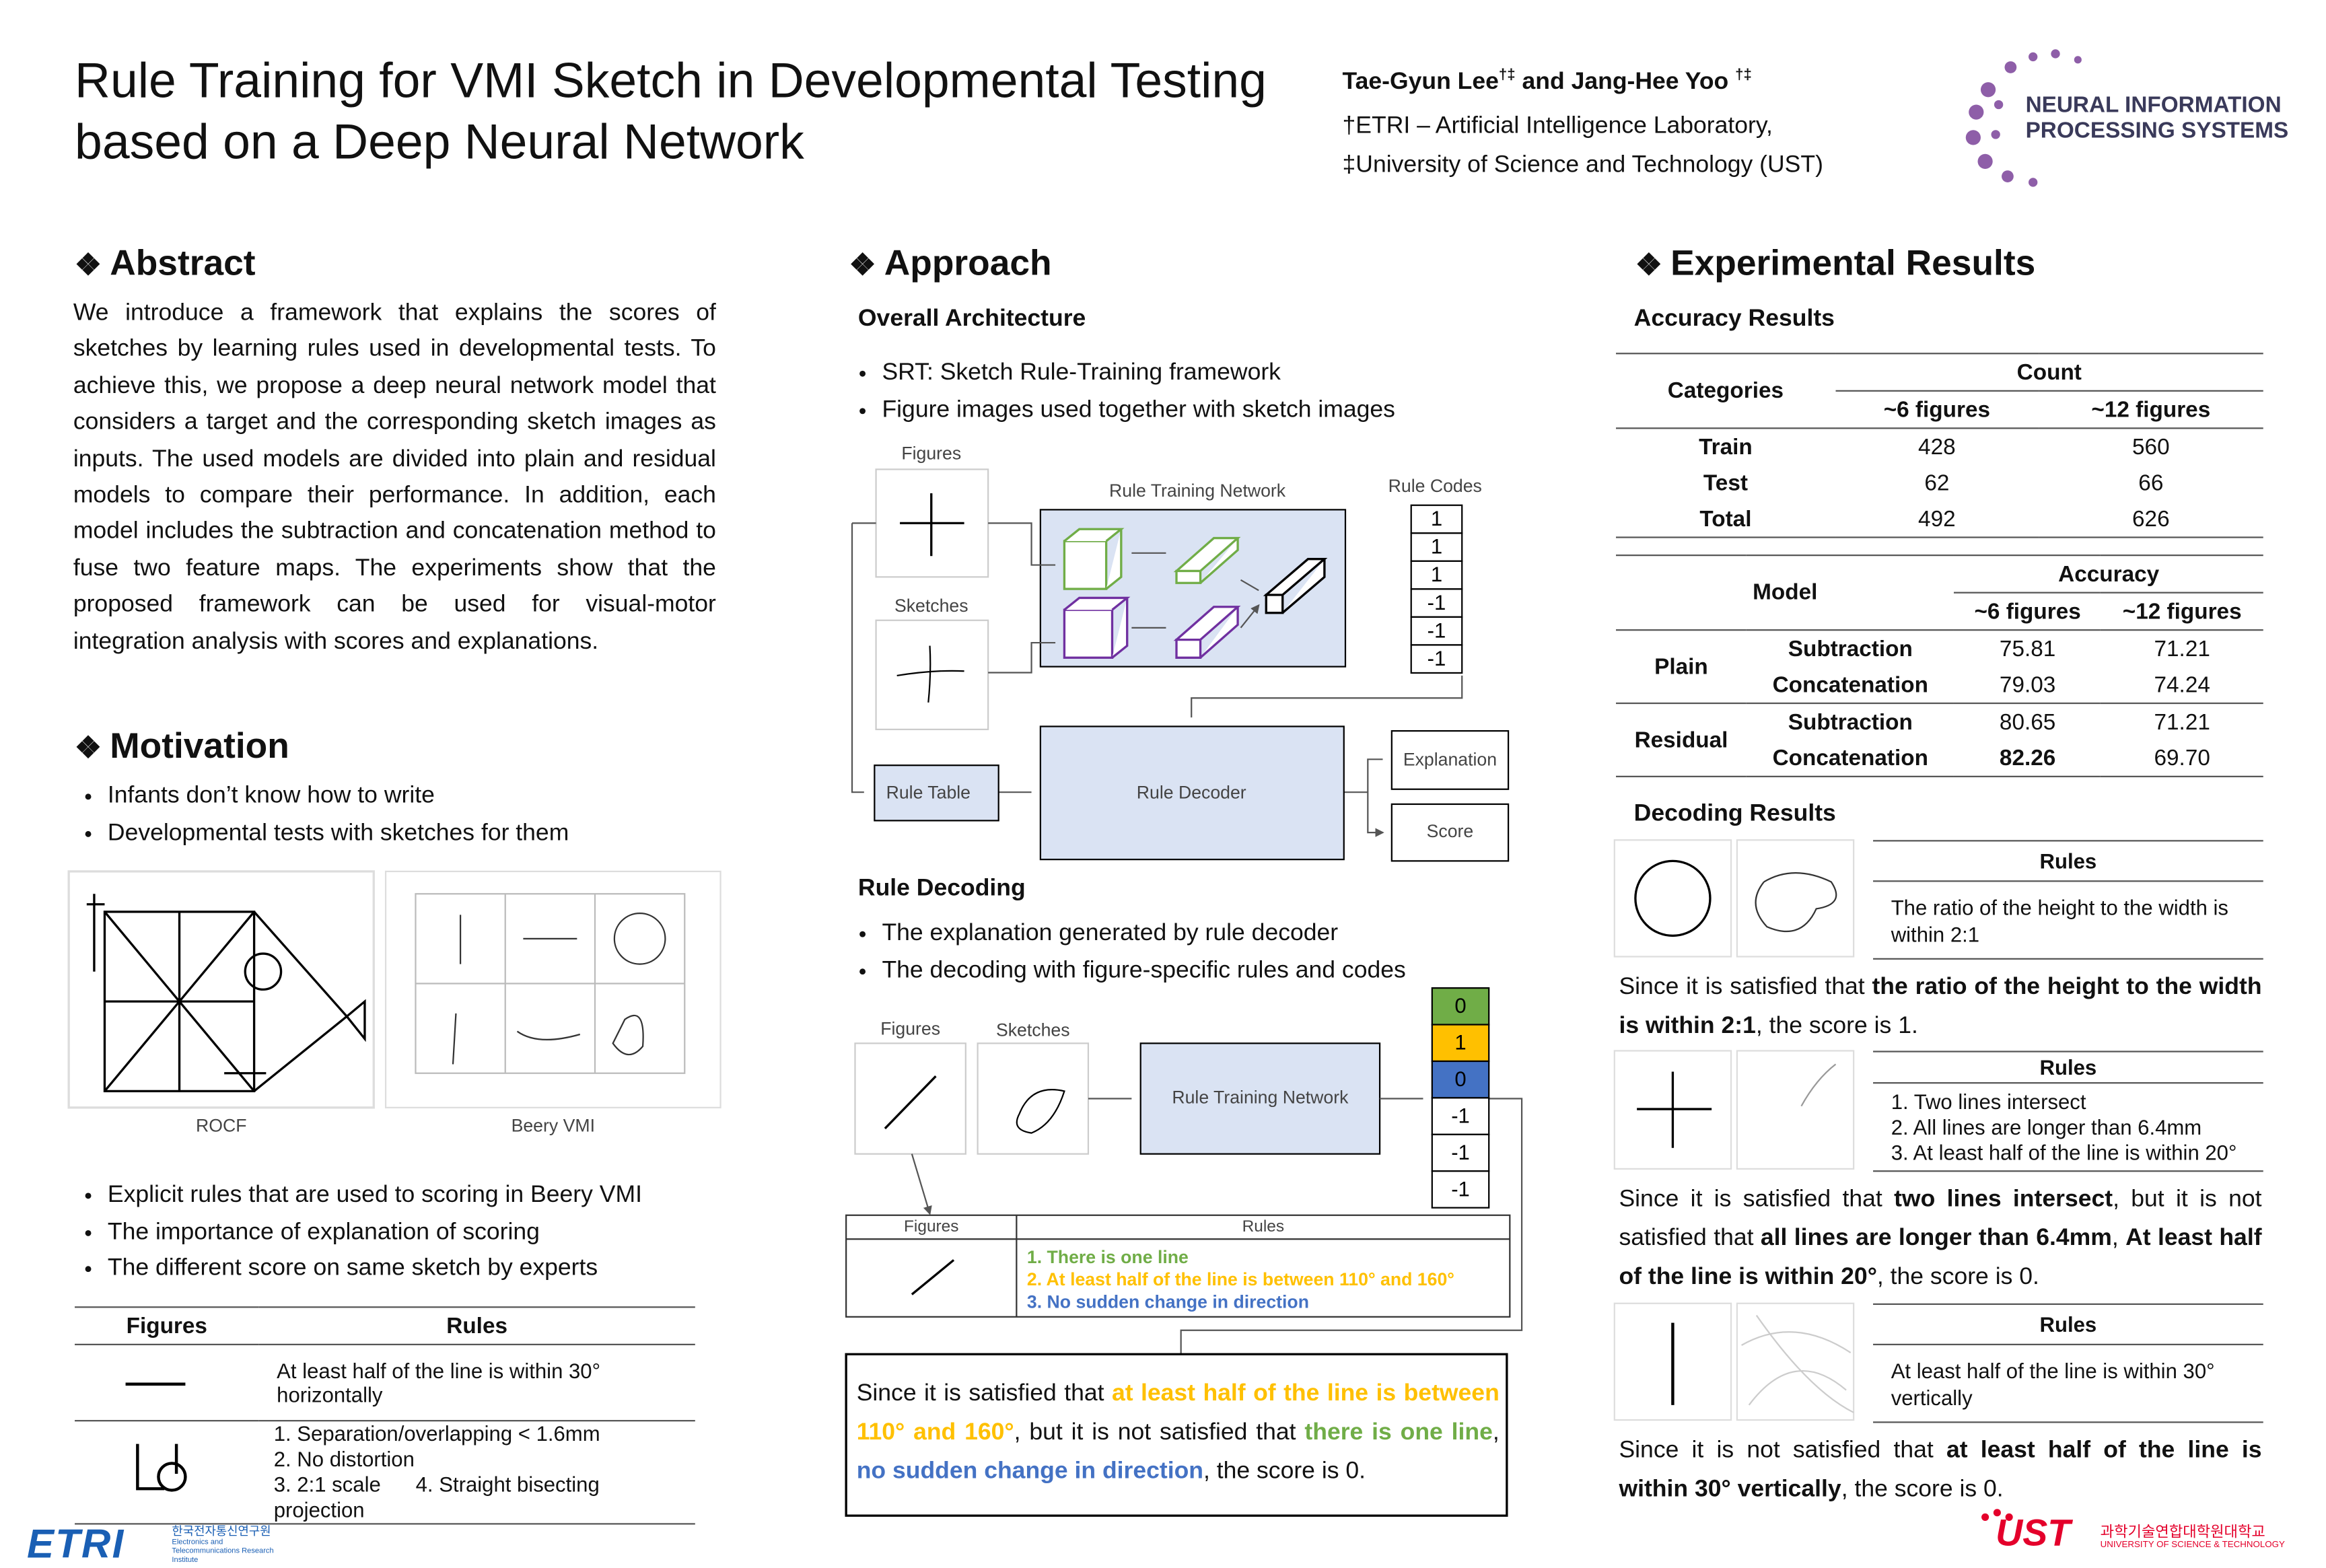  I want to click on subheading: Rule Decoding, so click(942, 889).